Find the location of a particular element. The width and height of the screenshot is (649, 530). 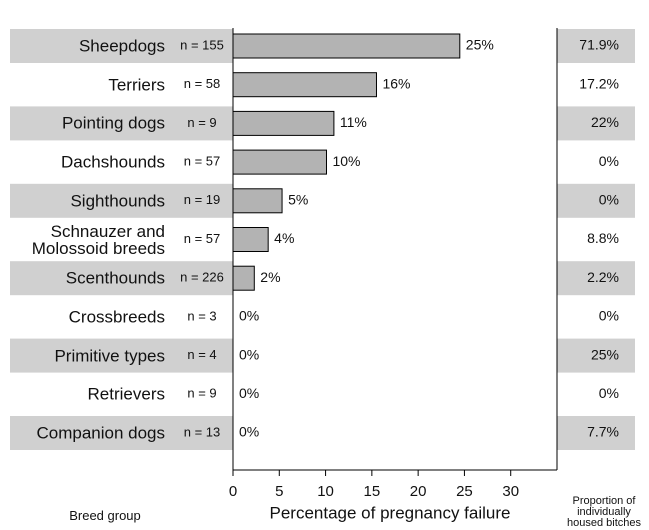

n-label: n = 19 is located at coordinates (202, 199).